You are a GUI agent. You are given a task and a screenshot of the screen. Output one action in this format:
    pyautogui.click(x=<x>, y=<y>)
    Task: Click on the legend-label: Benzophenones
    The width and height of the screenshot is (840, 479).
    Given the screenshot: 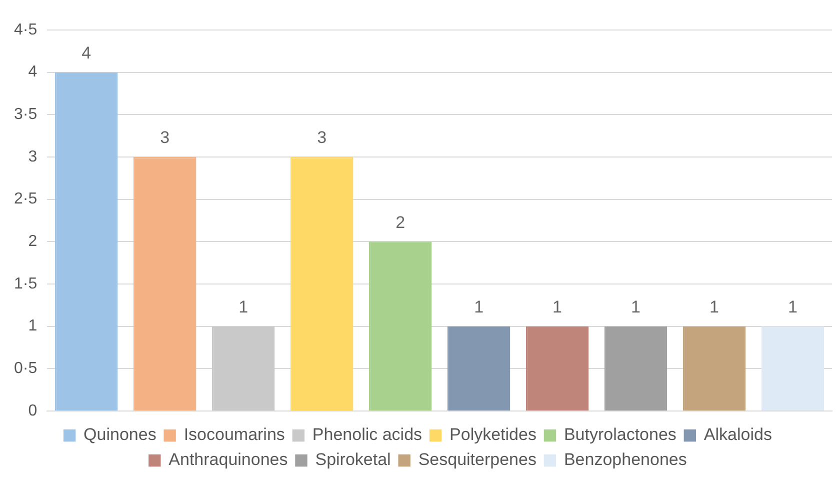 What is the action you would take?
    pyautogui.click(x=625, y=460)
    